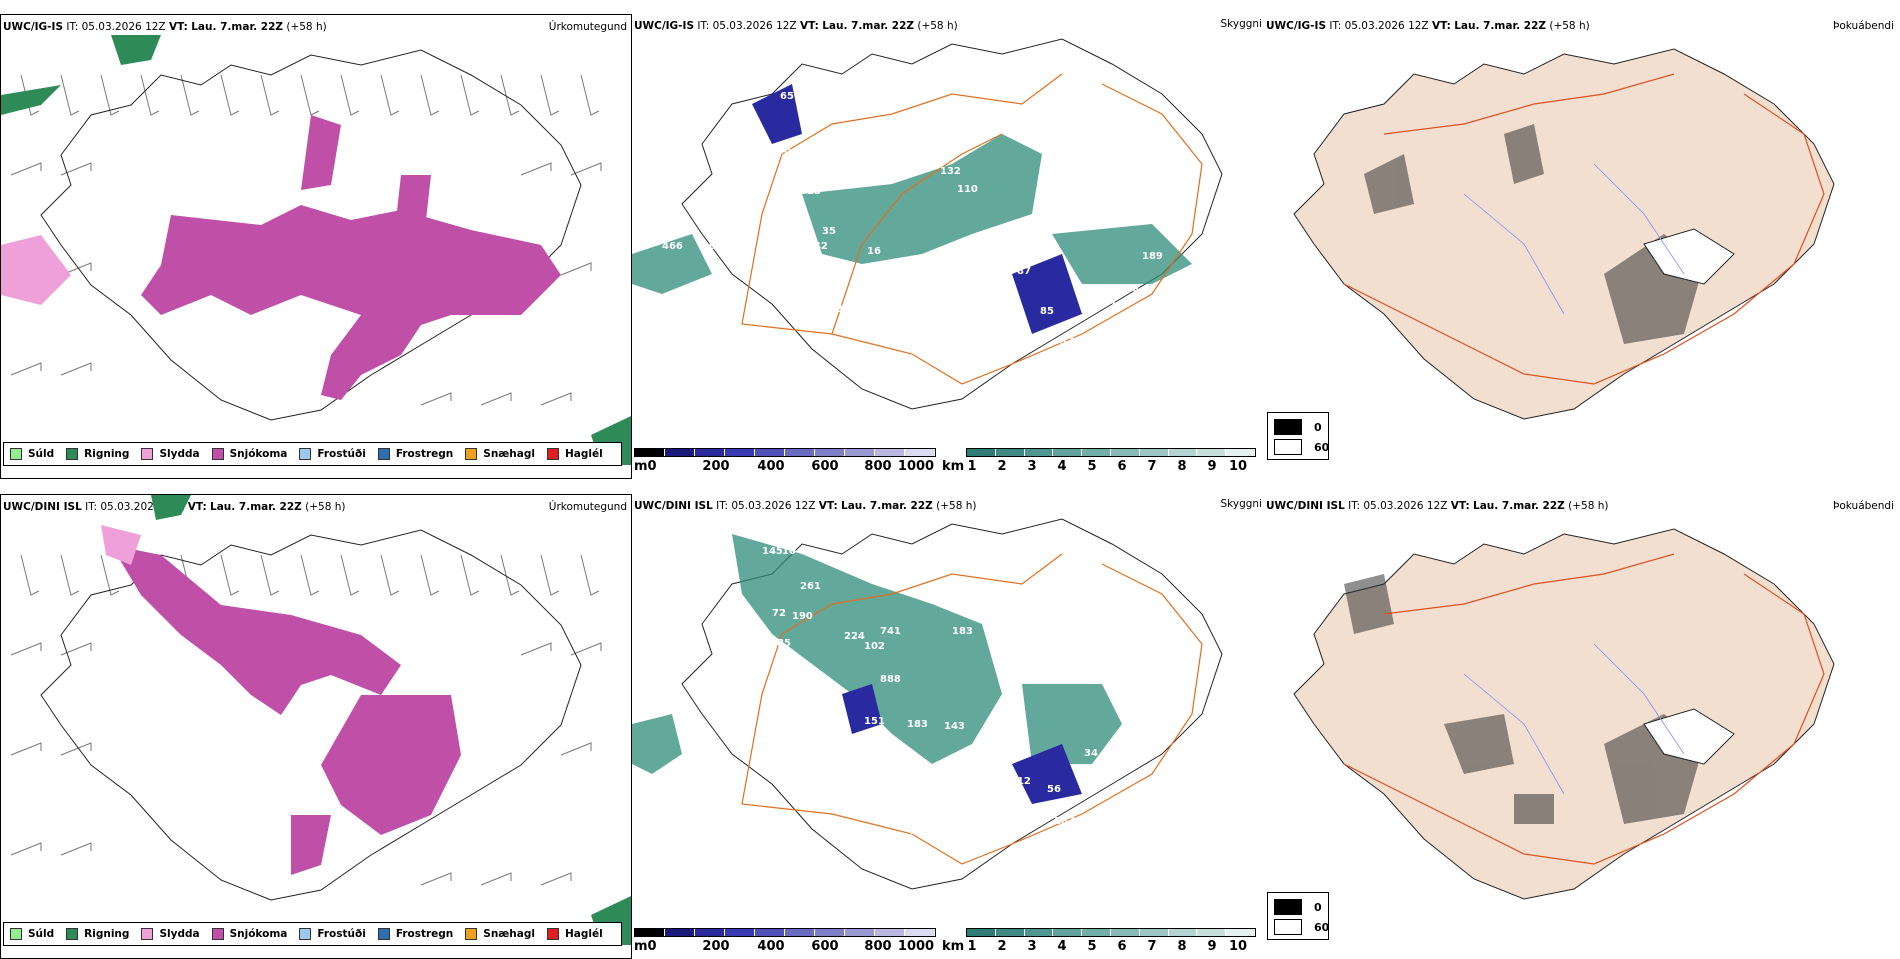 Image resolution: width=1900 pixels, height=959 pixels. I want to click on tick-label: 5, so click(1092, 946).